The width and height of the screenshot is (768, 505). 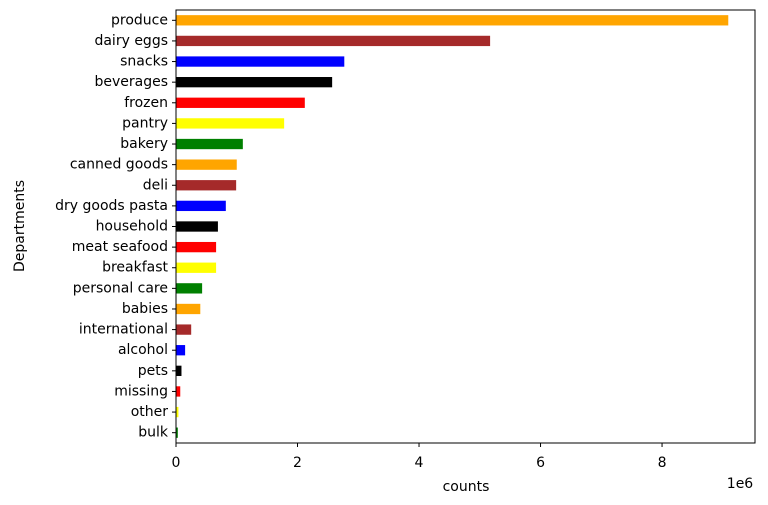 What do you see at coordinates (150, 412) in the screenshot?
I see `y-tick-label: other` at bounding box center [150, 412].